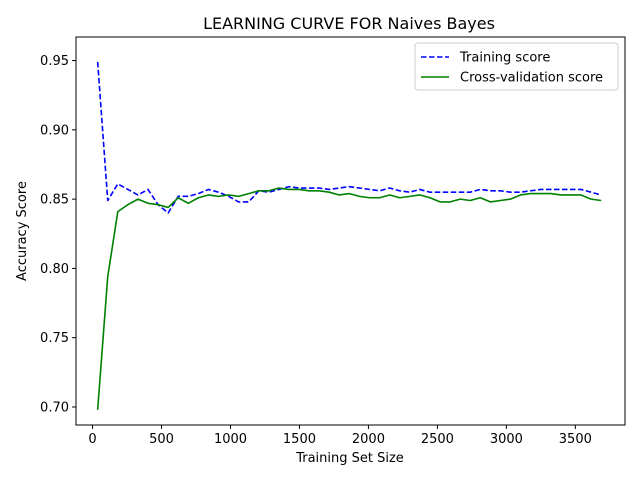 This screenshot has height=480, width=640. I want to click on legend-label-cv: Cross-validation score, so click(531, 78).